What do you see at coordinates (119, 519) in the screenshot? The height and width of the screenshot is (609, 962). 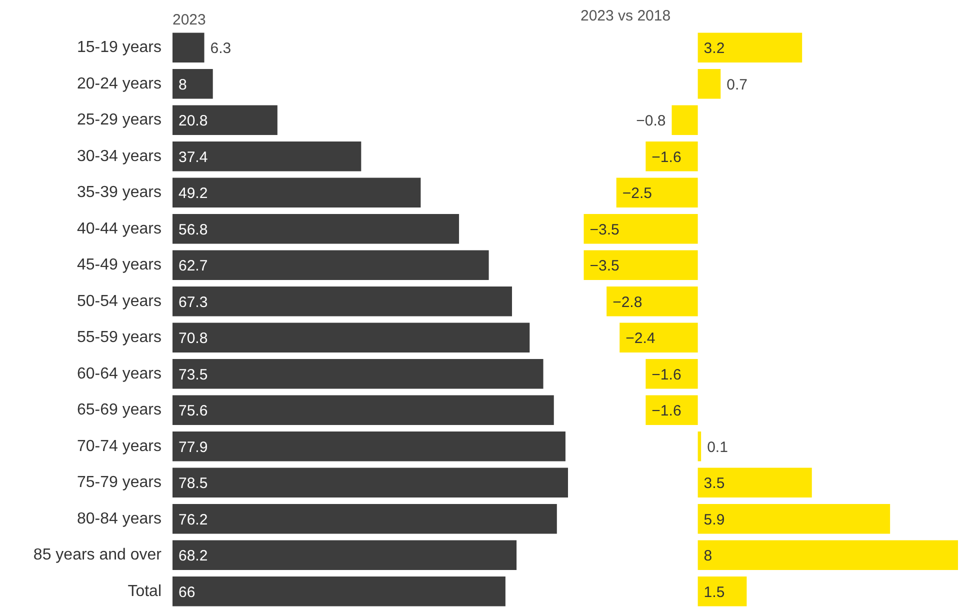 I see `y-tick-label: 80-84 years` at bounding box center [119, 519].